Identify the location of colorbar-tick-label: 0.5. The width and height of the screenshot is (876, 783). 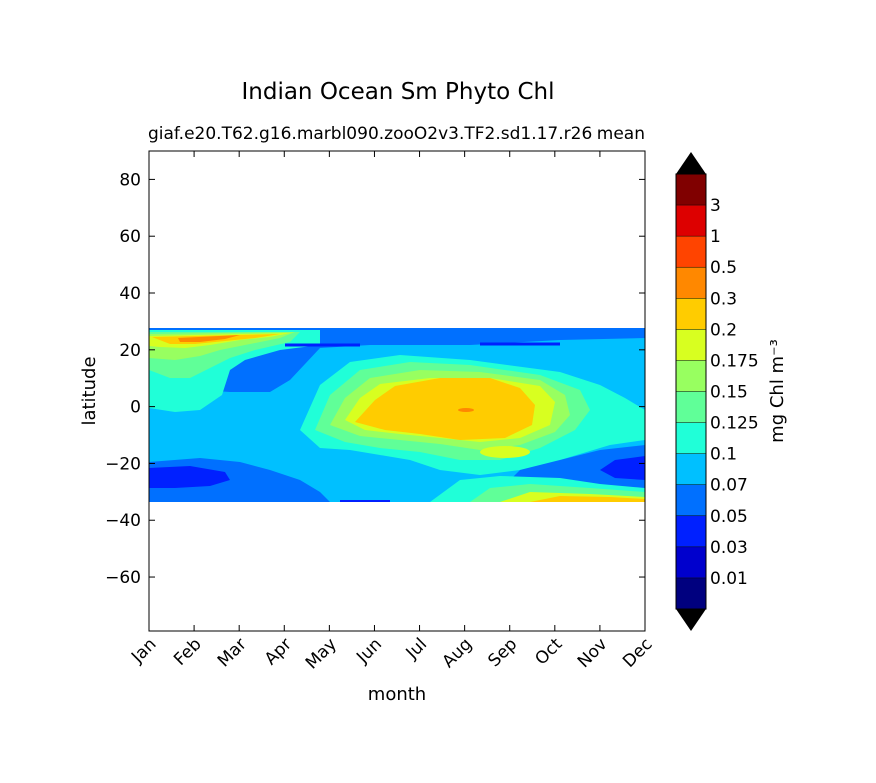
(723, 268).